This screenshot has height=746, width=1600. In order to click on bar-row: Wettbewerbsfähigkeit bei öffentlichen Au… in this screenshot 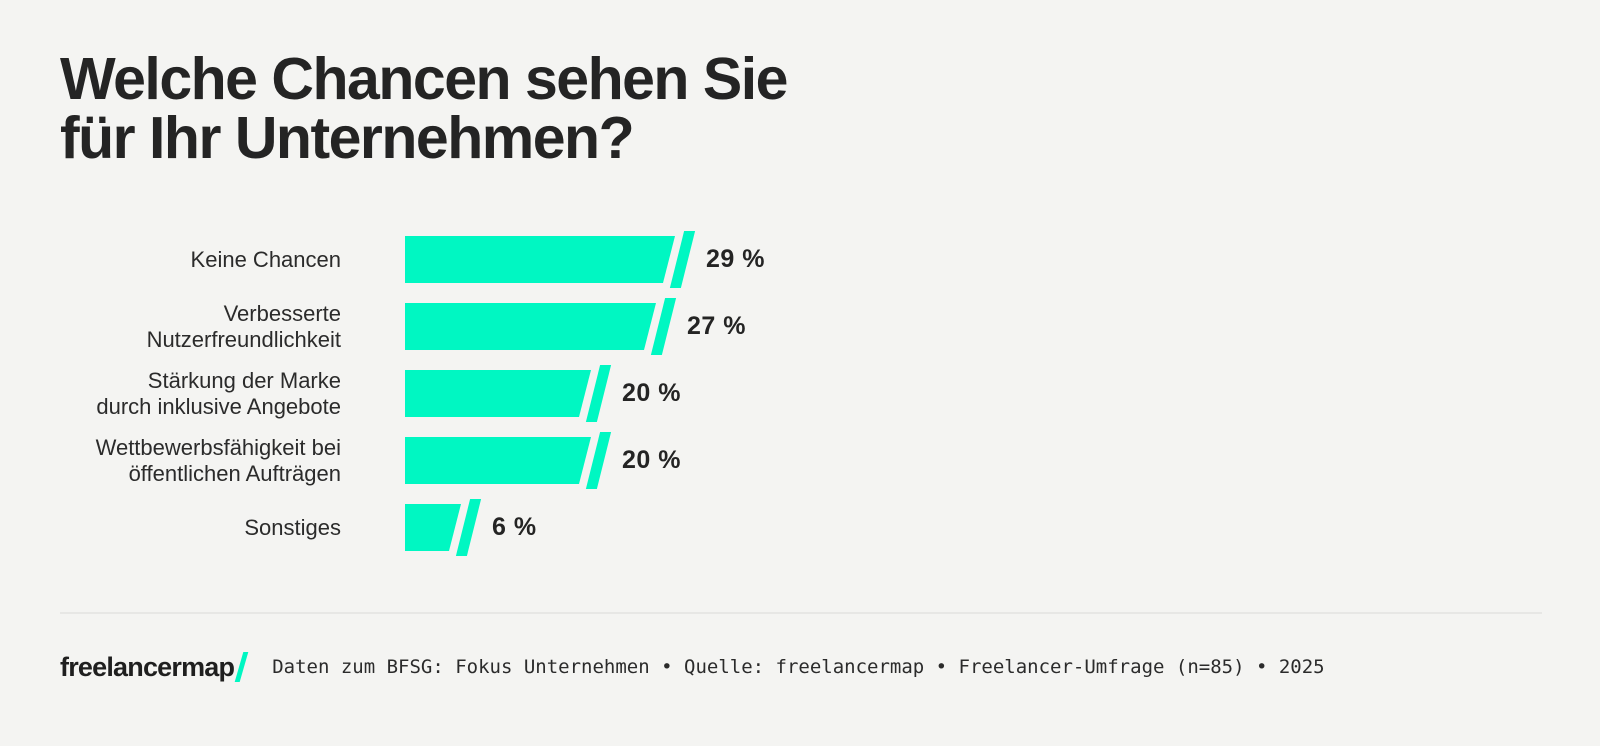, I will do `click(412, 460)`.